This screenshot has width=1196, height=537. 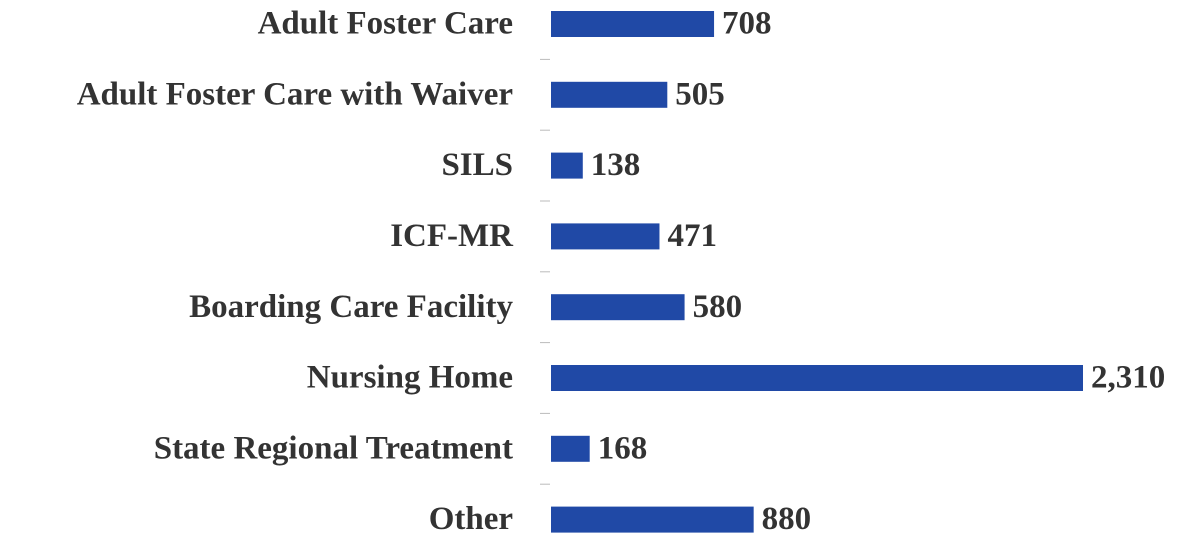 I want to click on value-label: 708, so click(x=747, y=24).